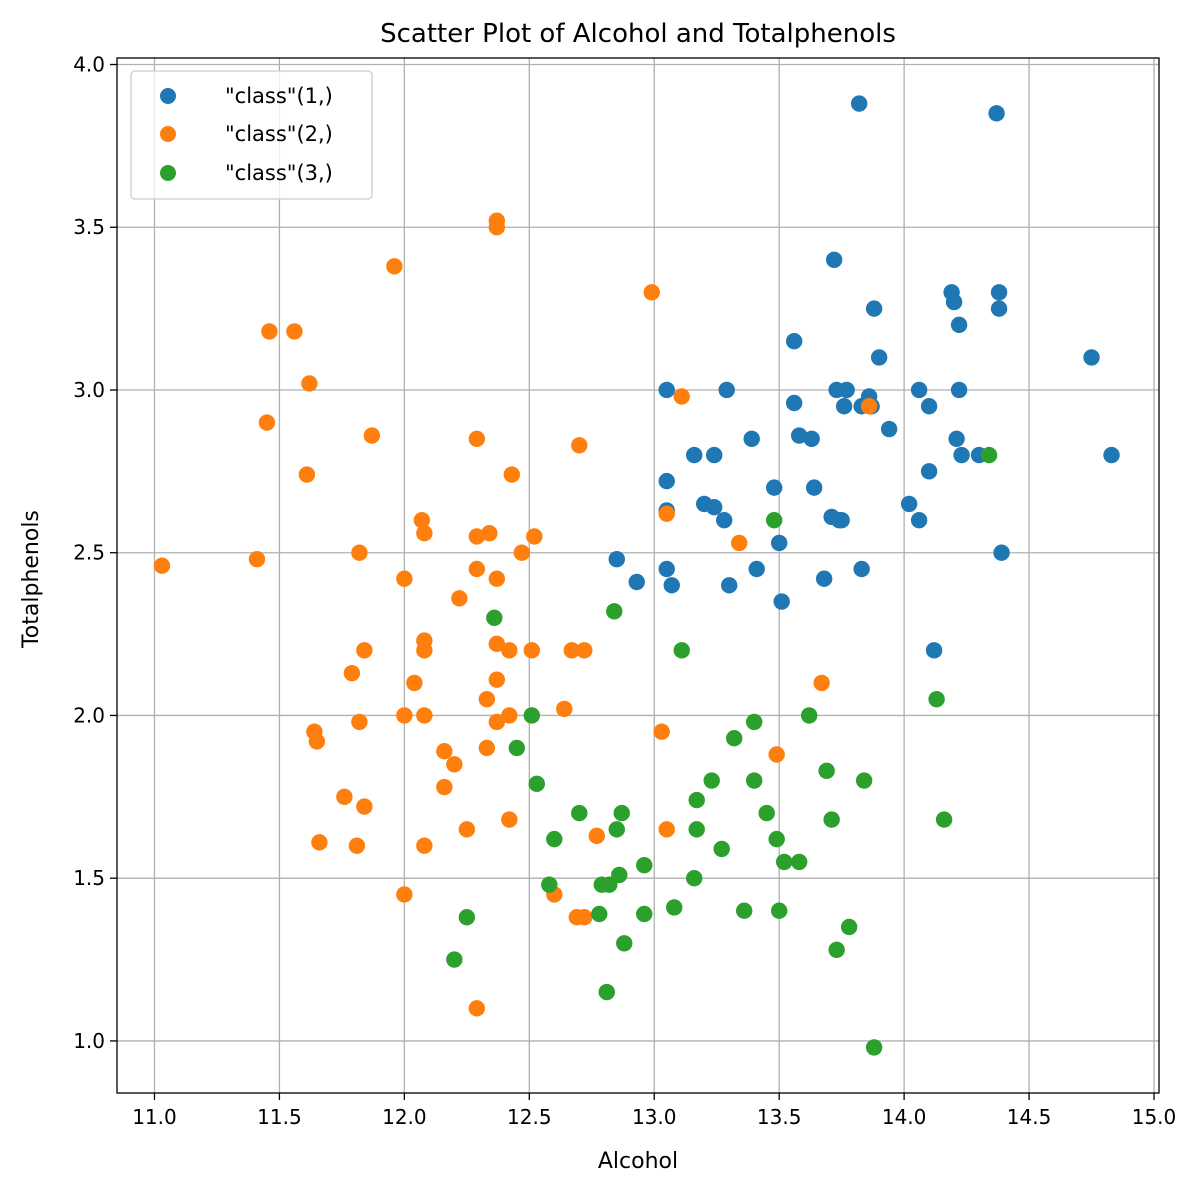 This screenshot has height=1194, width=1202. Describe the element at coordinates (89, 390) in the screenshot. I see `y-tick-label: 3.0` at that location.